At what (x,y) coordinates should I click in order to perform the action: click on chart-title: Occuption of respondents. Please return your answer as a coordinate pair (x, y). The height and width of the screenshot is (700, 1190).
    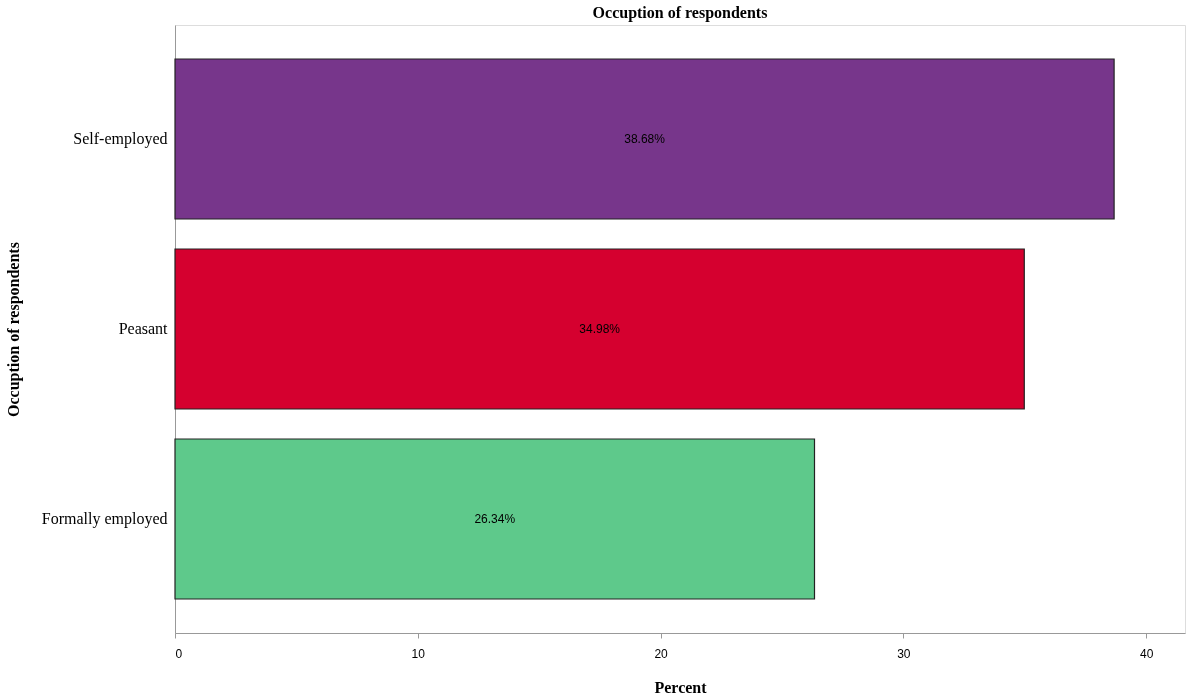
    Looking at the image, I should click on (680, 13).